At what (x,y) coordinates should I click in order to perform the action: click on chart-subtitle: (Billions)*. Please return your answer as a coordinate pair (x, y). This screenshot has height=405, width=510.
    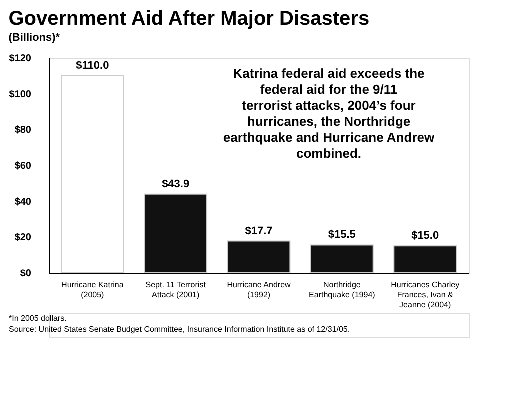
    Looking at the image, I should click on (34, 38).